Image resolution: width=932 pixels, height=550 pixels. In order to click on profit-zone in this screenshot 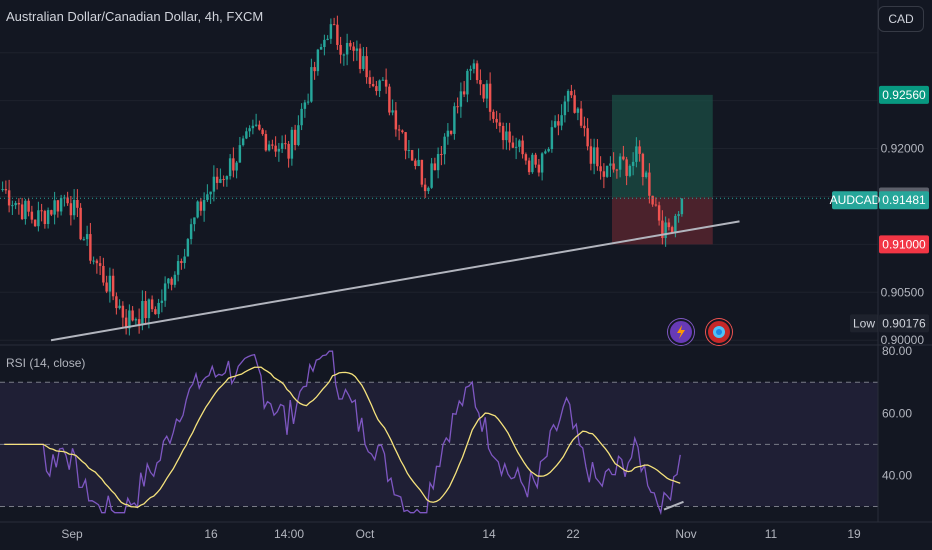, I will do `click(662, 146)`.